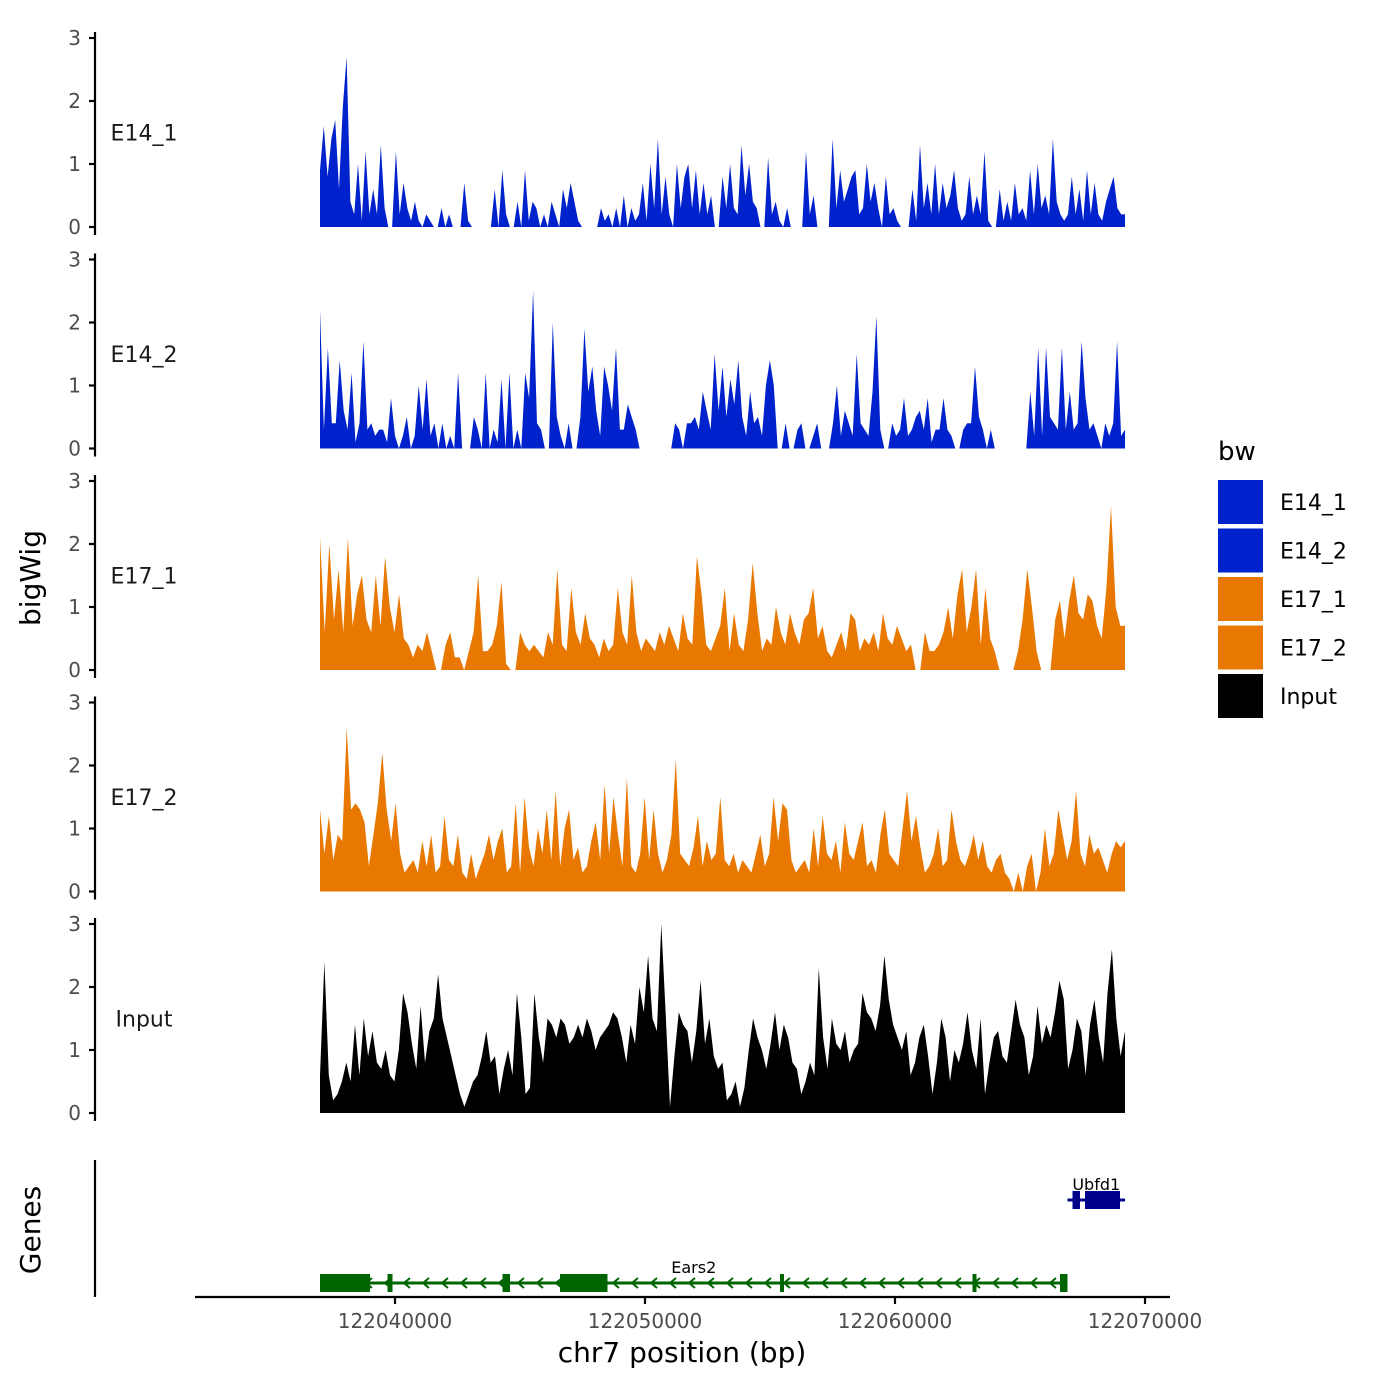 The image size is (1400, 1400). I want to click on legend-label: E17_2, so click(1313, 649).